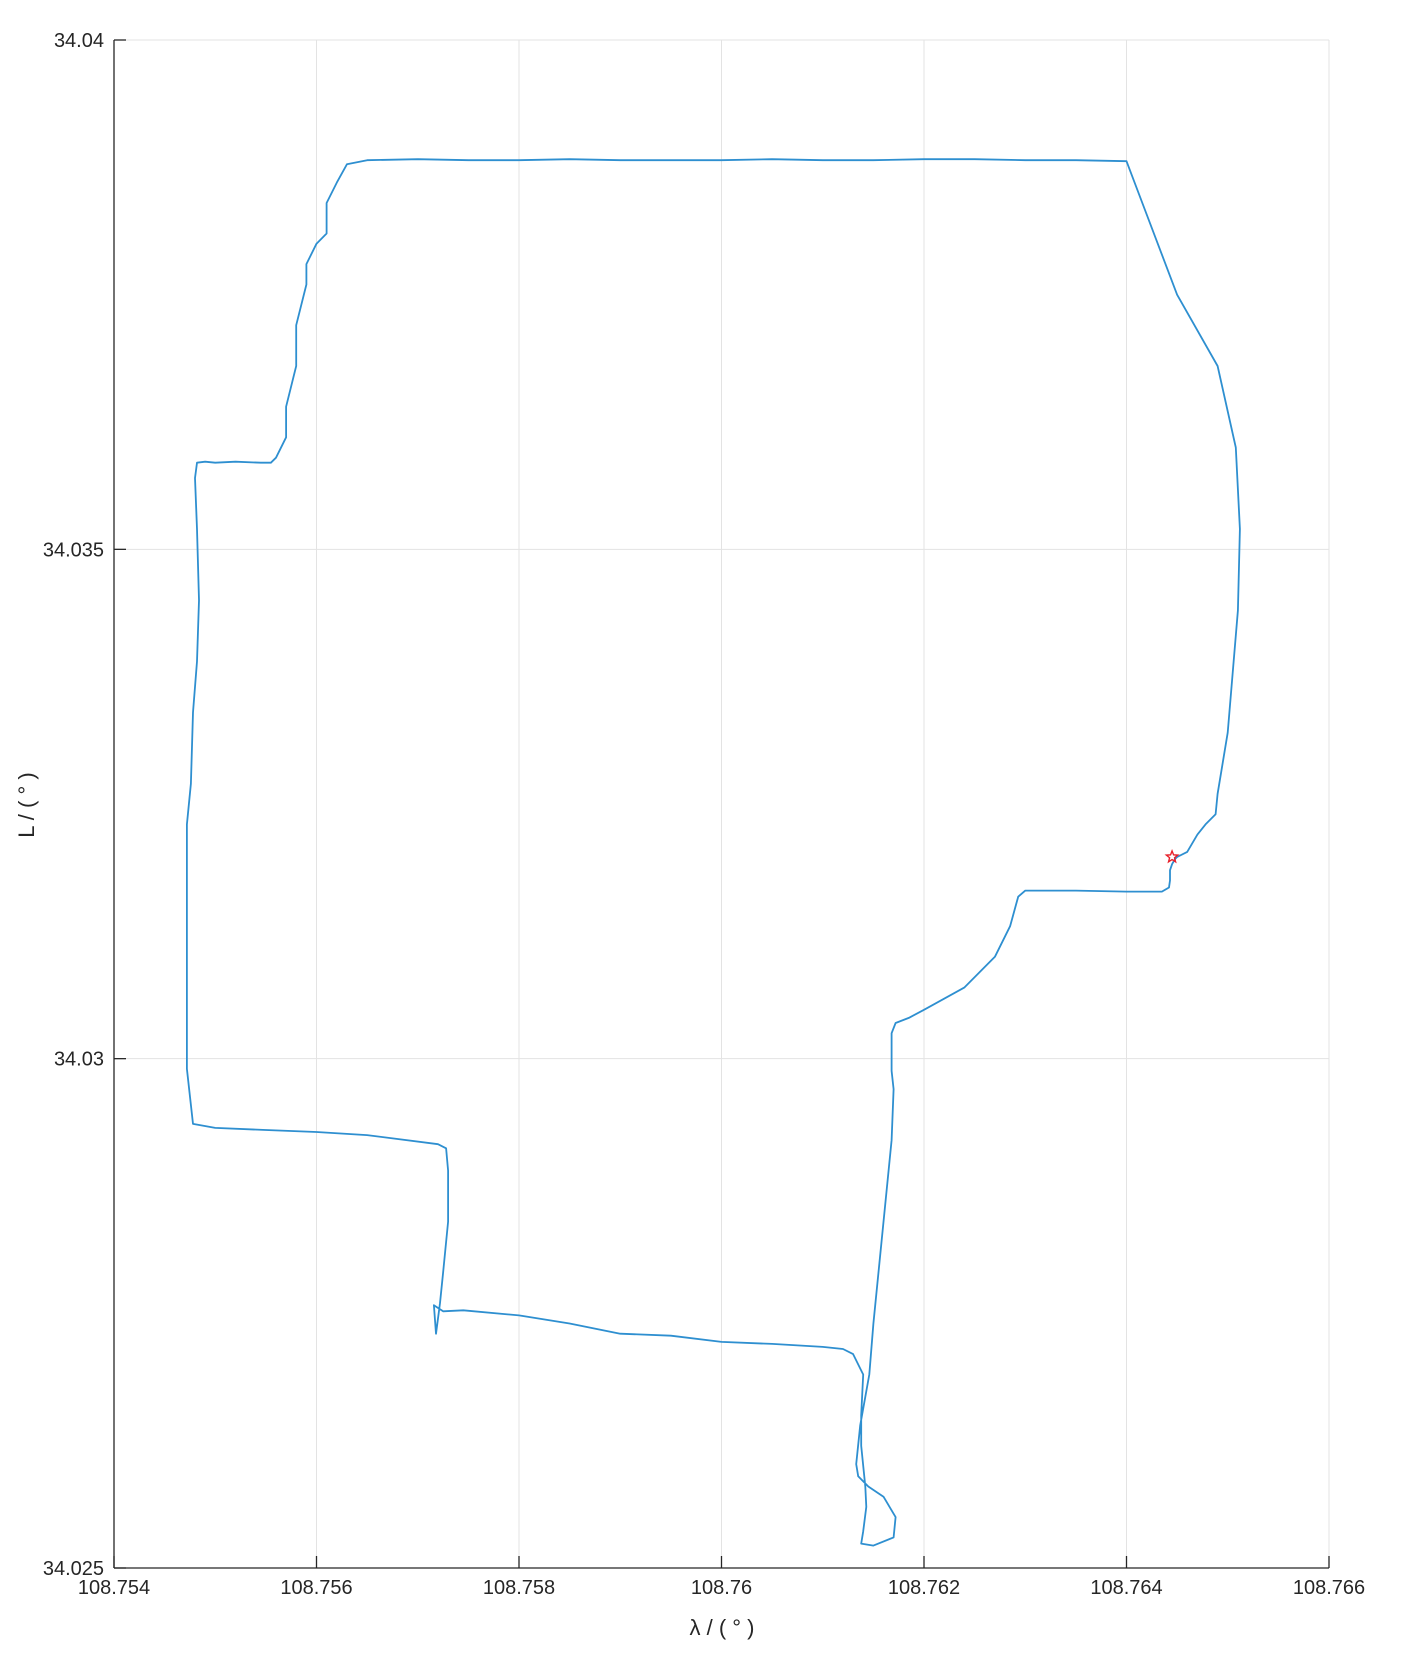 The width and height of the screenshot is (1402, 1656). What do you see at coordinates (519, 1588) in the screenshot?
I see `x-tick-label-2: 108.758` at bounding box center [519, 1588].